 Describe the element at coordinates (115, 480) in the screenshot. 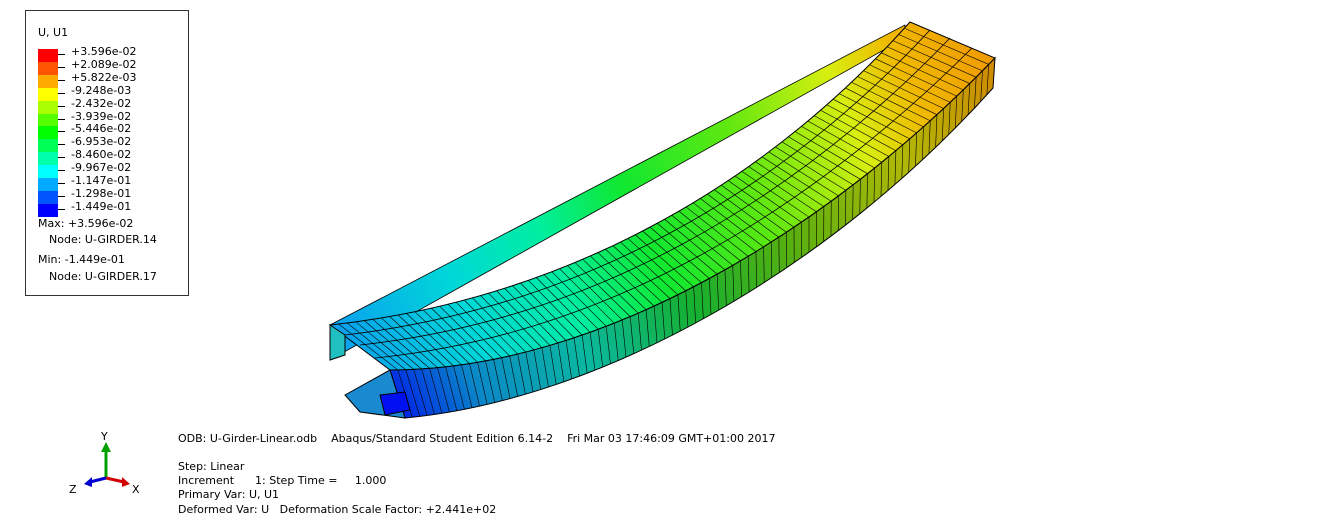

I see `x-axis-arrow` at that location.